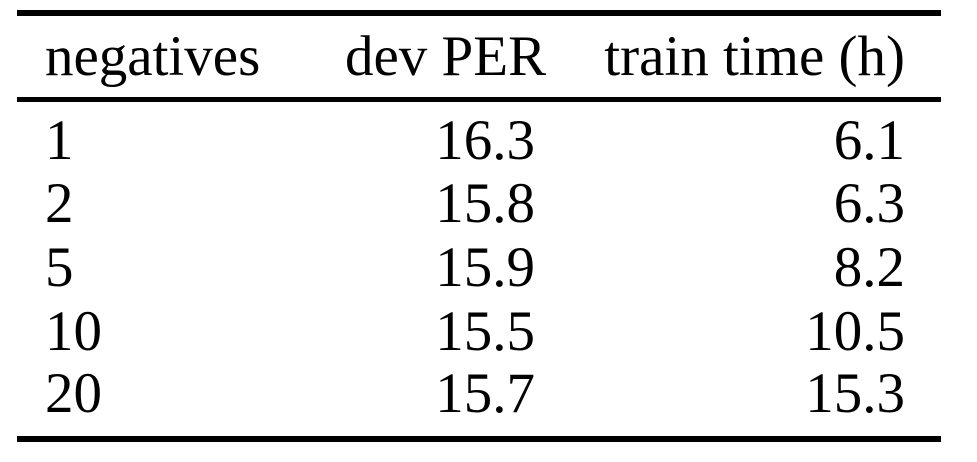  Describe the element at coordinates (73, 331) in the screenshot. I see `cell-negatives: 10` at that location.